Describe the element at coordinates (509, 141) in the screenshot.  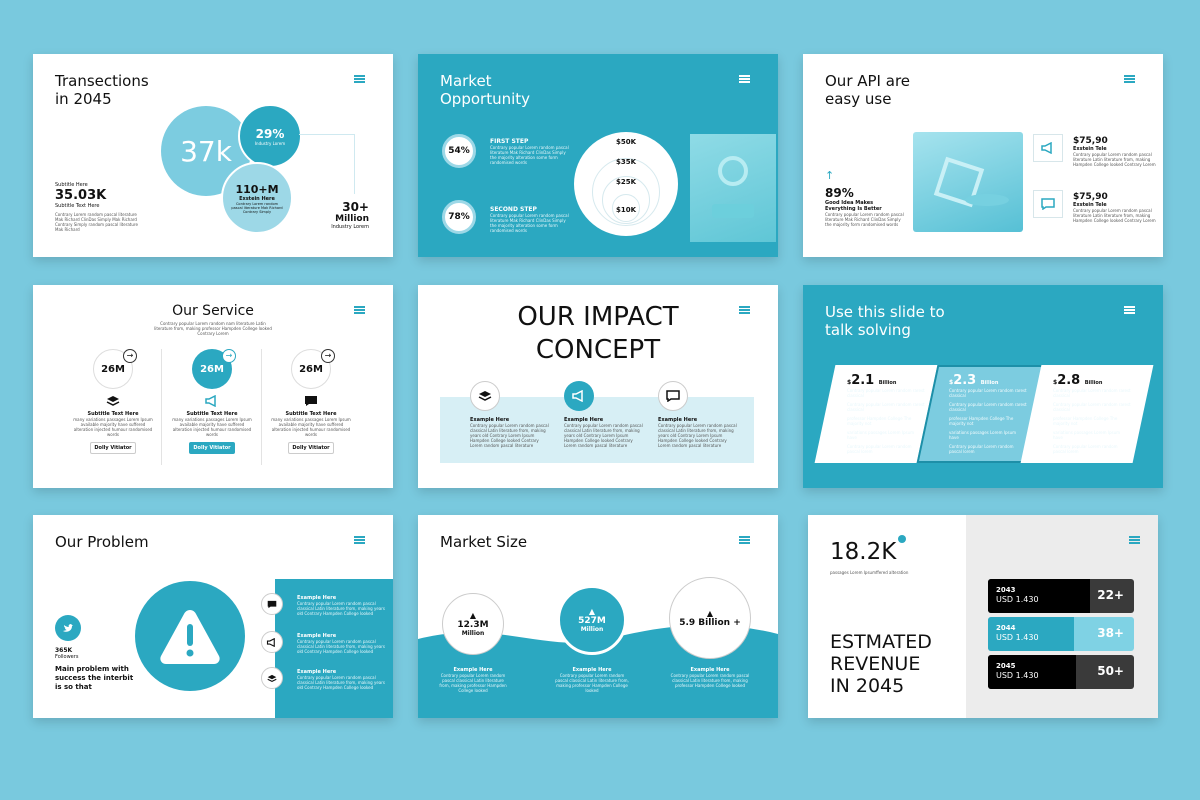
I see `step1-title: FIRST STEP` at that location.